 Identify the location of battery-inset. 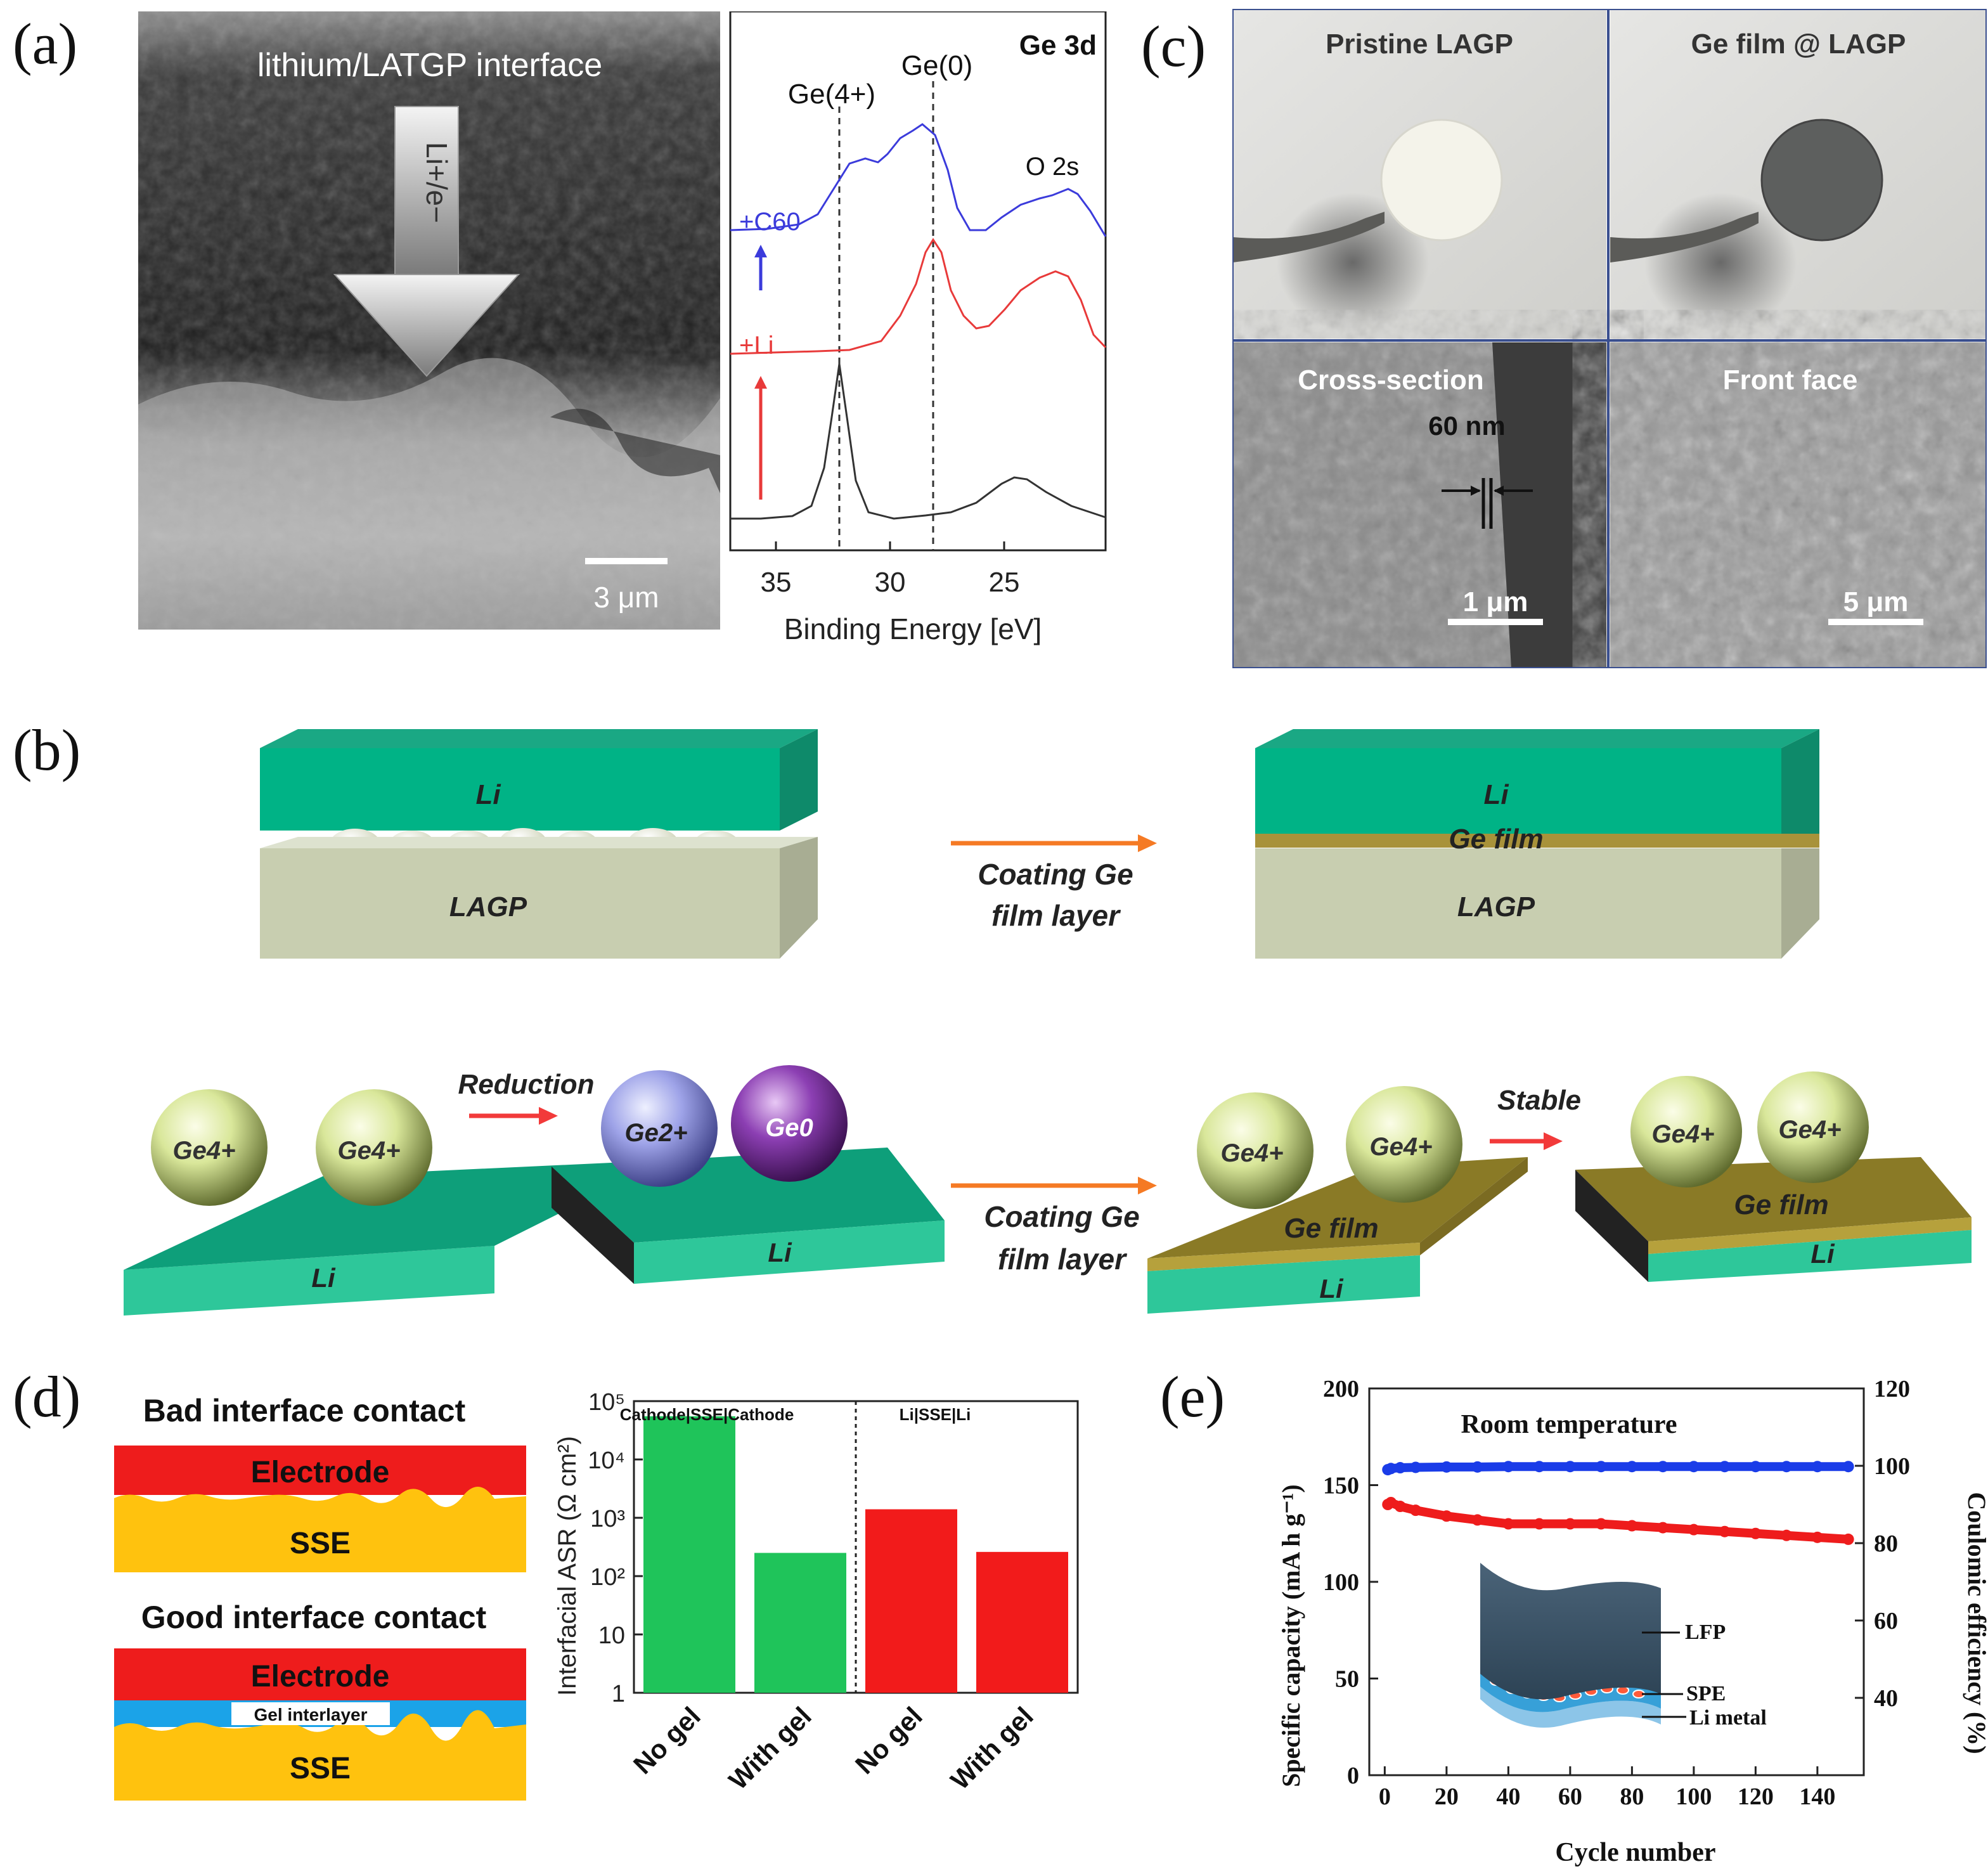
(1583, 1645).